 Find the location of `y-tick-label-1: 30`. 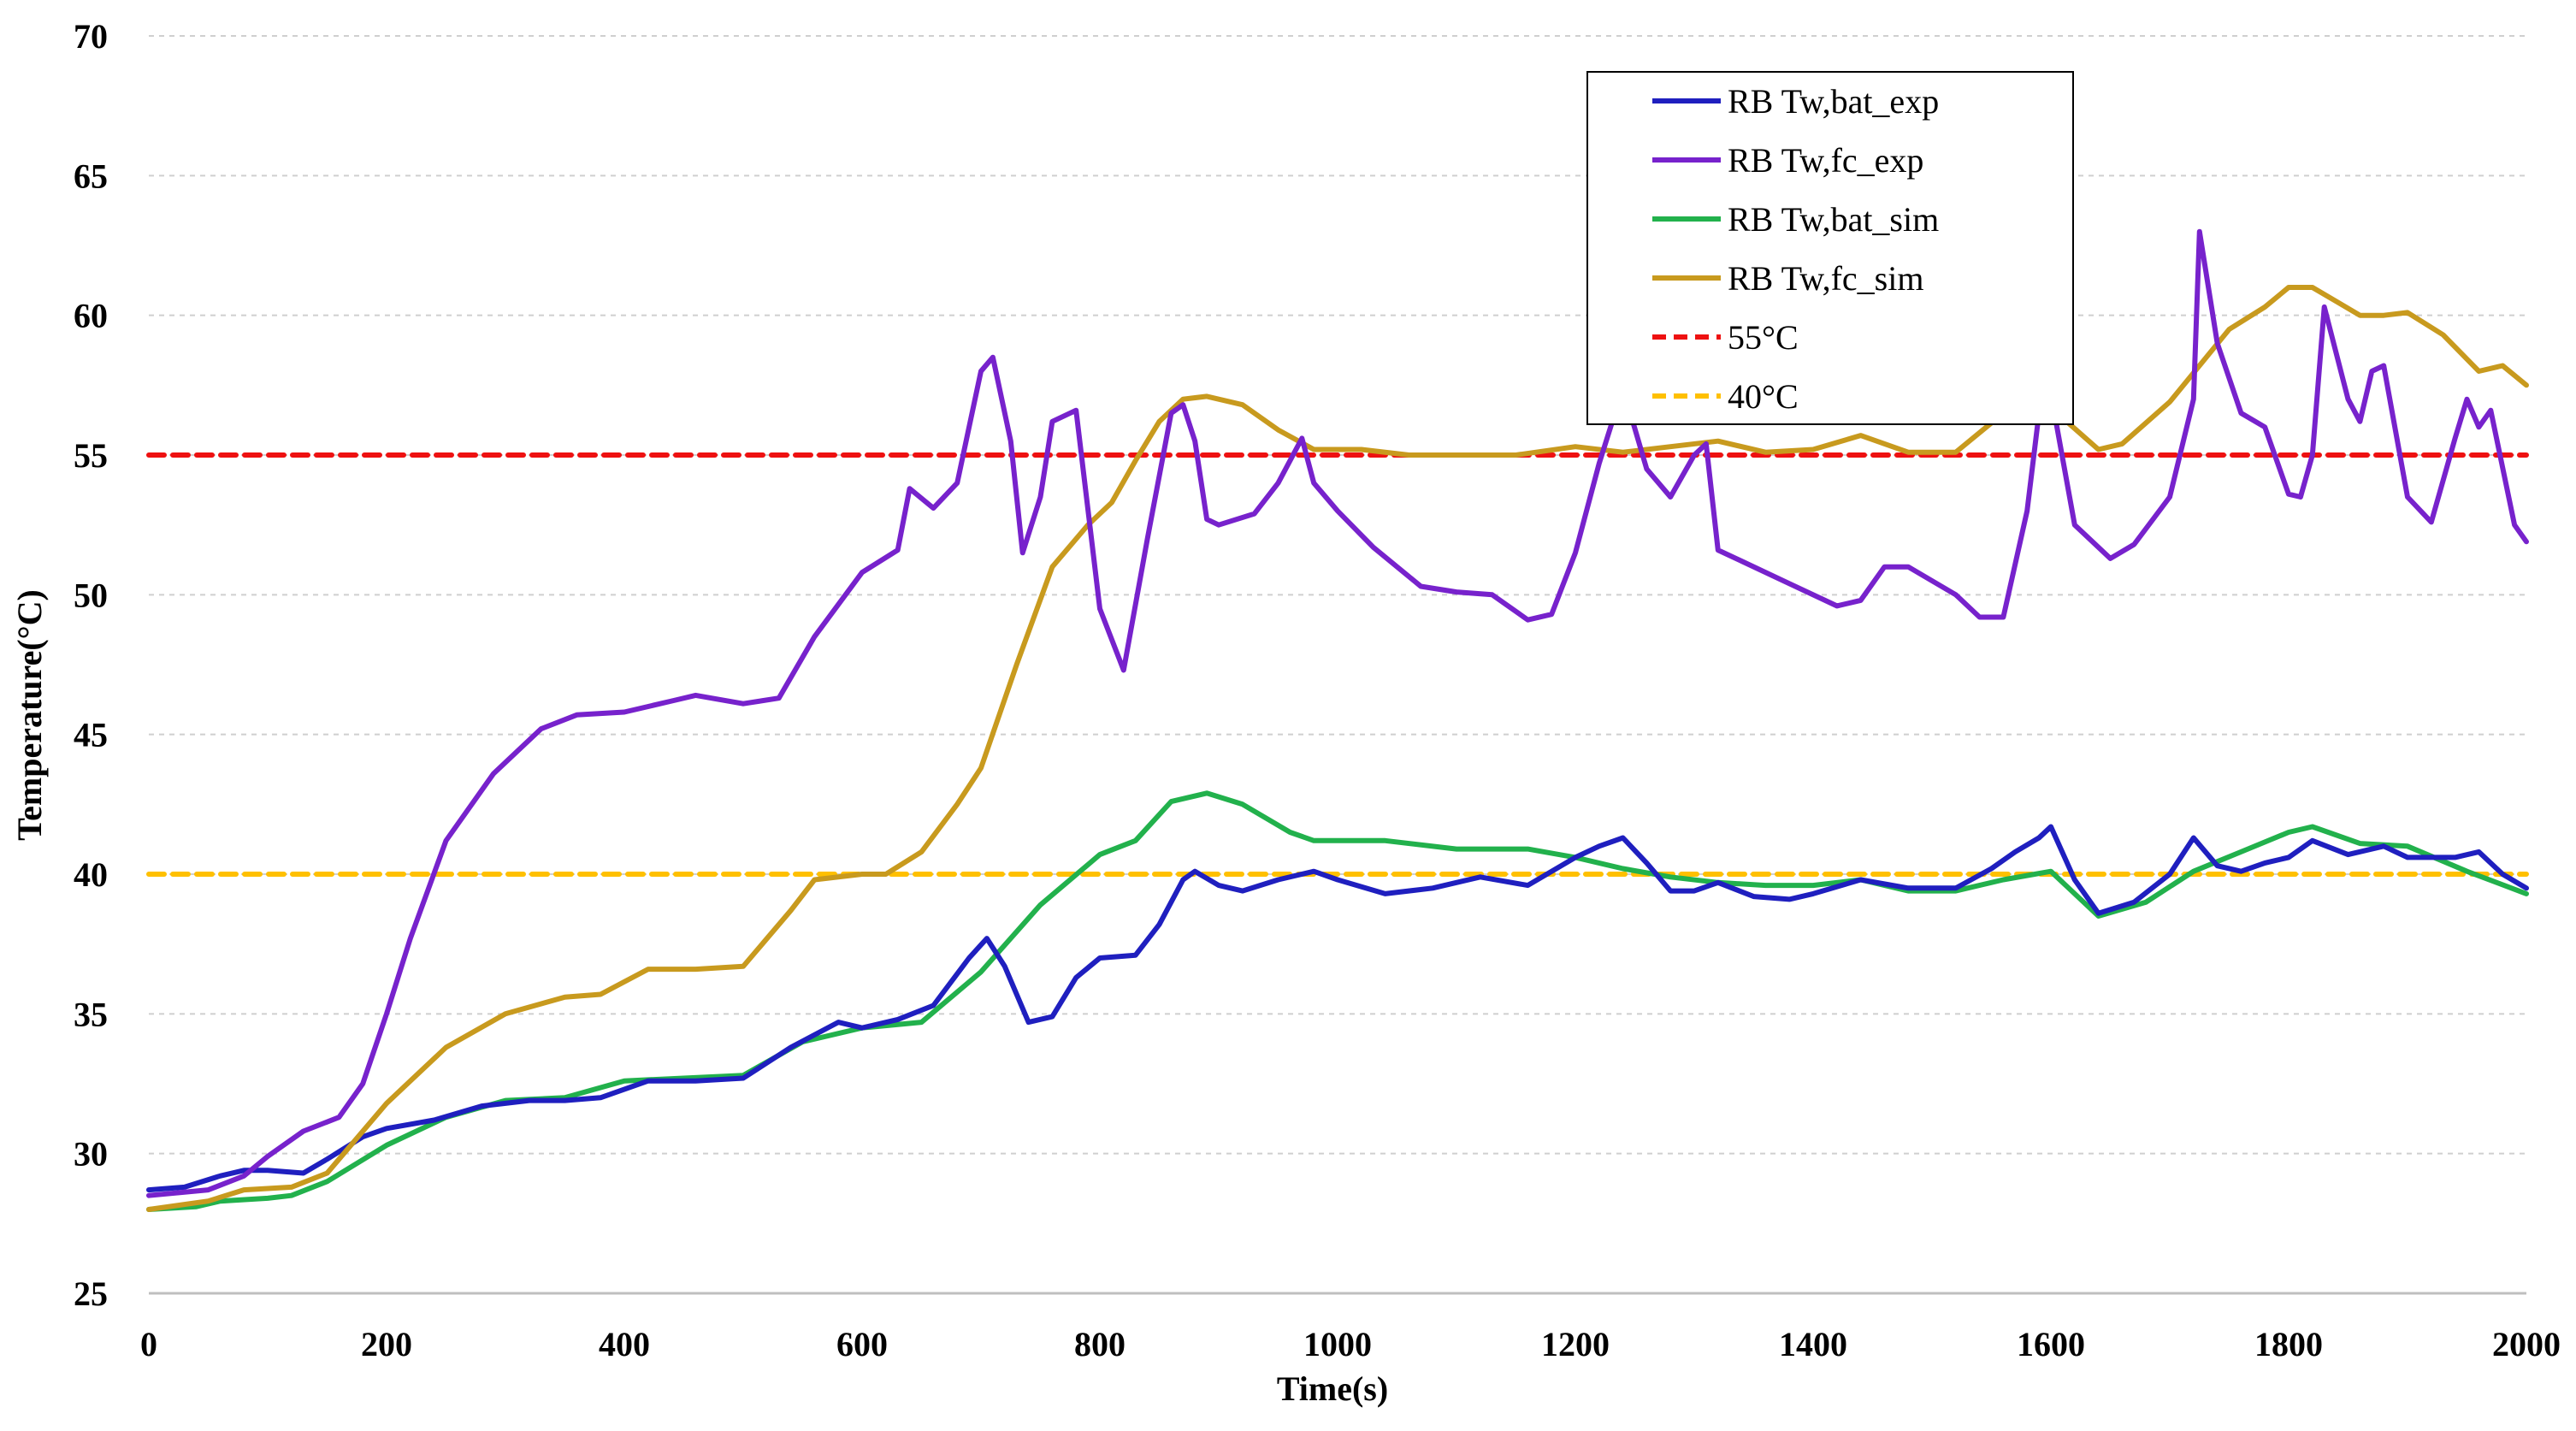

y-tick-label-1: 30 is located at coordinates (91, 1154).